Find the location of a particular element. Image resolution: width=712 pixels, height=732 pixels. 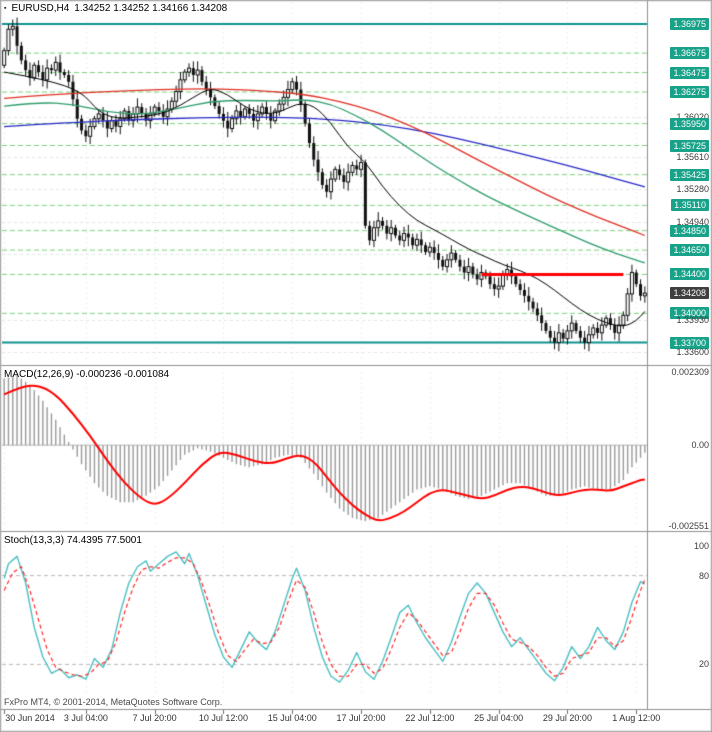

stoch-scale-label: 20 is located at coordinates (703, 664).